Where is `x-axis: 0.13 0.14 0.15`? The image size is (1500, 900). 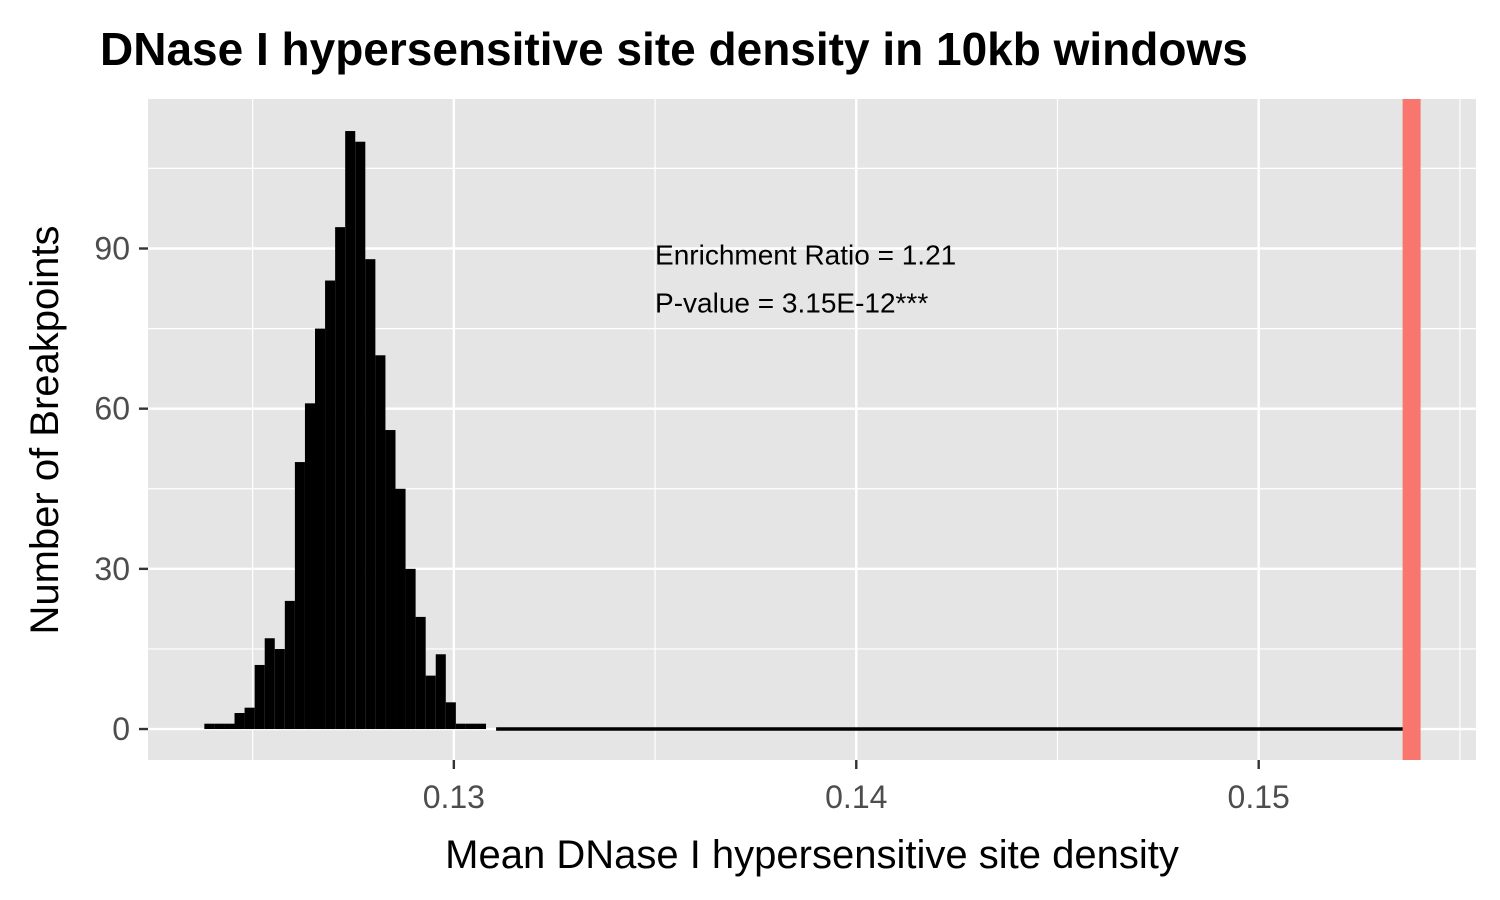
x-axis: 0.13 0.14 0.15 is located at coordinates (856, 787).